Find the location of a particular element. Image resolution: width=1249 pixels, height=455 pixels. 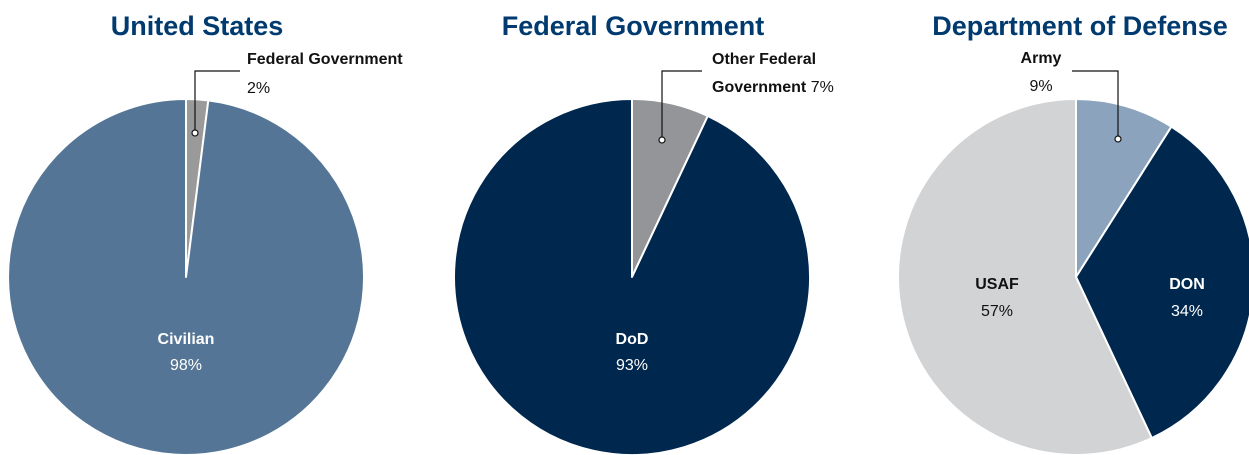

slice-label-civilian: Civilian is located at coordinates (186, 339).